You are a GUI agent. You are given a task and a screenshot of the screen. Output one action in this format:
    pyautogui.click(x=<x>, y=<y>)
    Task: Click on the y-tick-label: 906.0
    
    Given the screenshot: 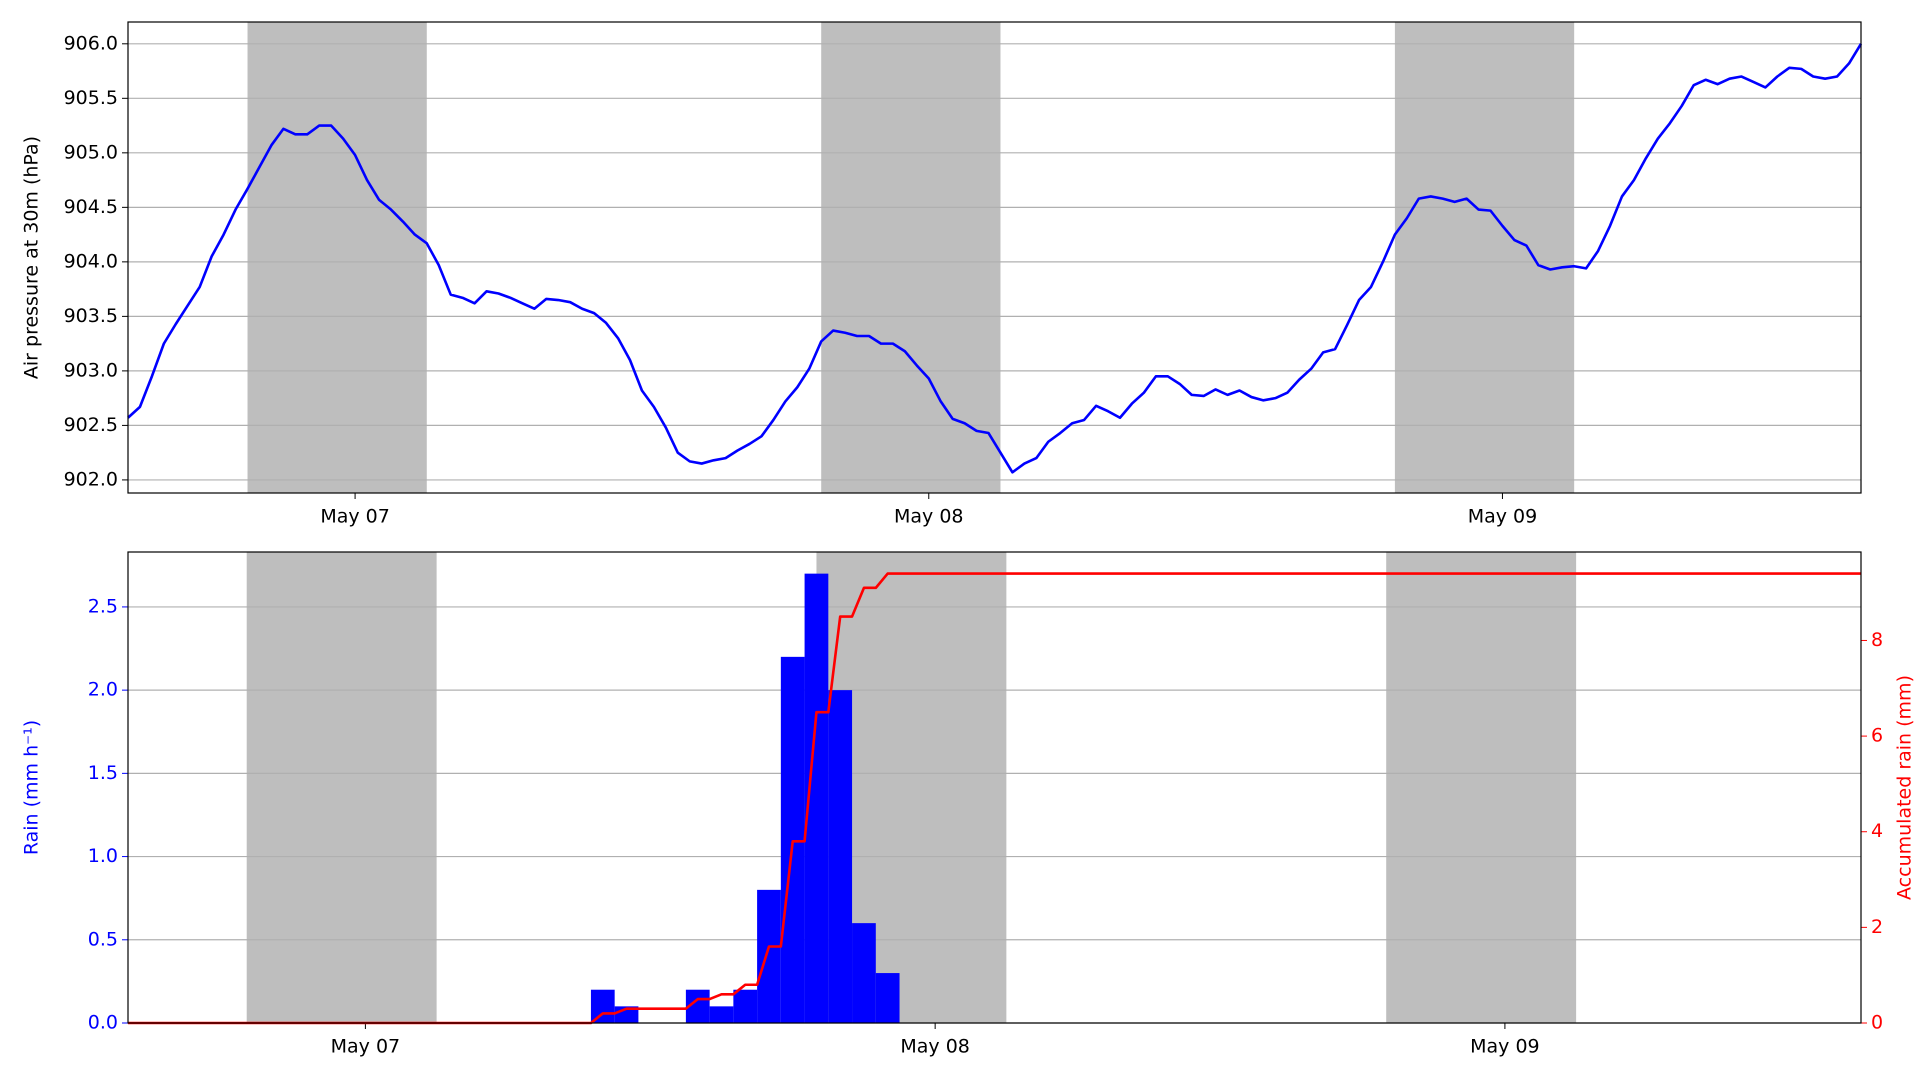 What is the action you would take?
    pyautogui.click(x=91, y=43)
    